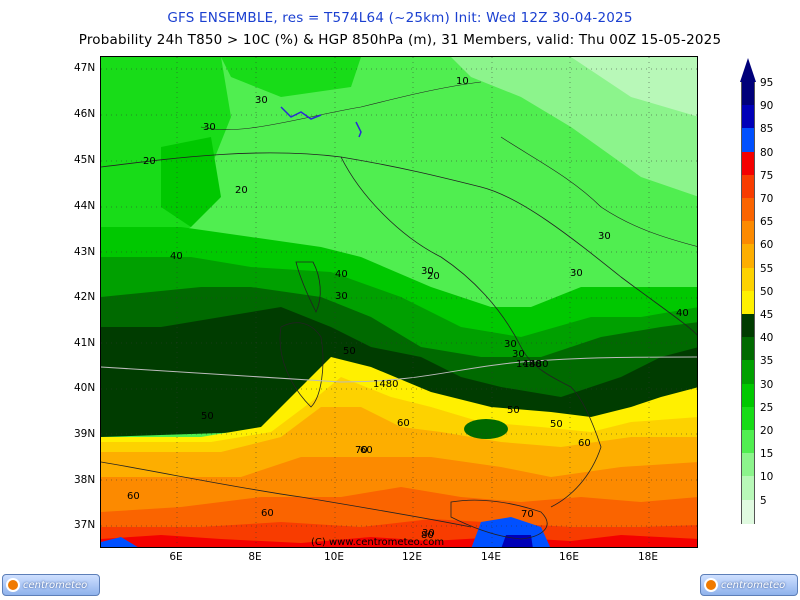 The width and height of the screenshot is (800, 600). I want to click on legend-label: 35, so click(767, 361).